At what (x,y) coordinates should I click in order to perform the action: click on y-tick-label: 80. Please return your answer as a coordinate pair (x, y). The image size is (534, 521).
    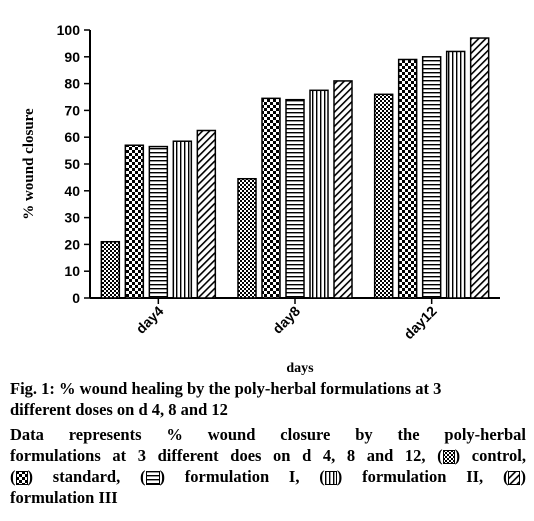
    Looking at the image, I should click on (72, 84).